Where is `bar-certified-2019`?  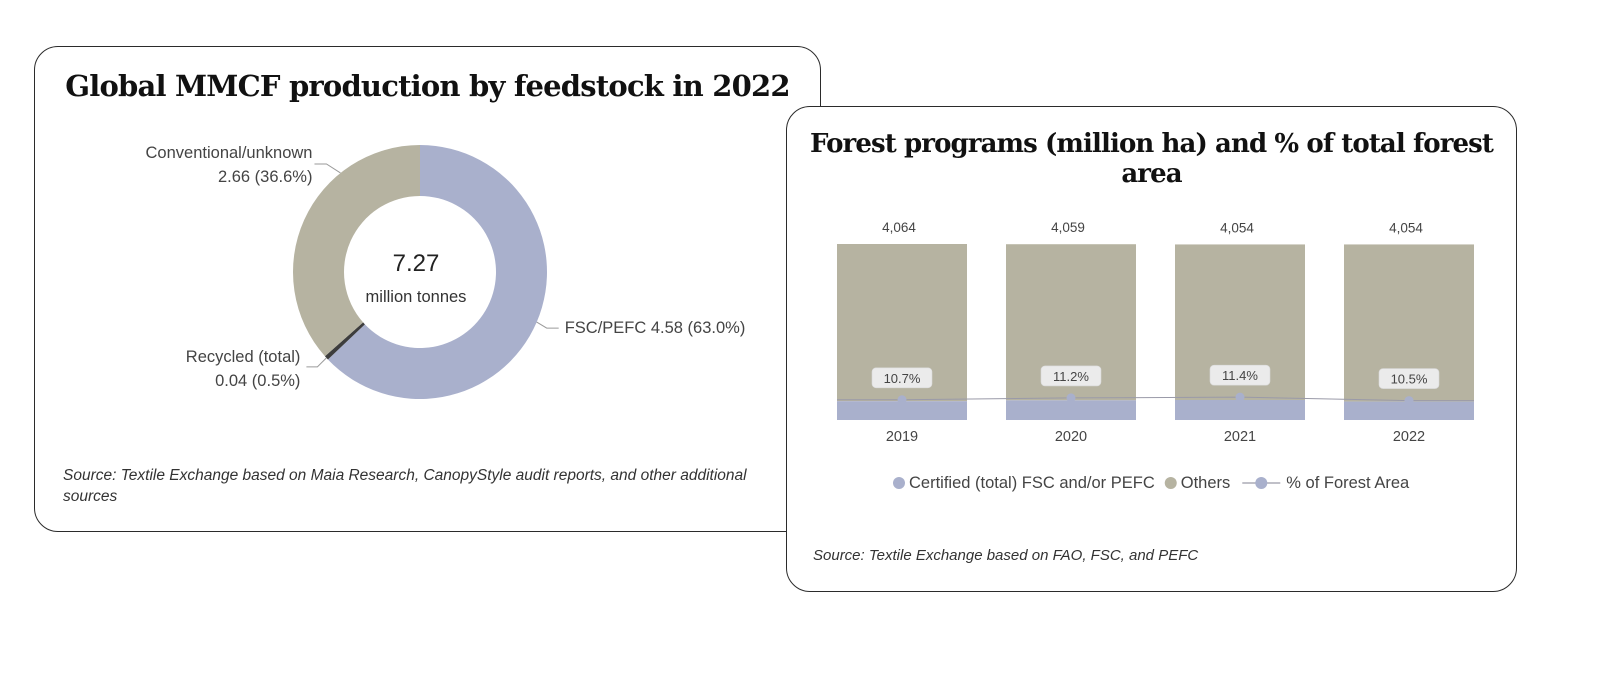 bar-certified-2019 is located at coordinates (902, 410).